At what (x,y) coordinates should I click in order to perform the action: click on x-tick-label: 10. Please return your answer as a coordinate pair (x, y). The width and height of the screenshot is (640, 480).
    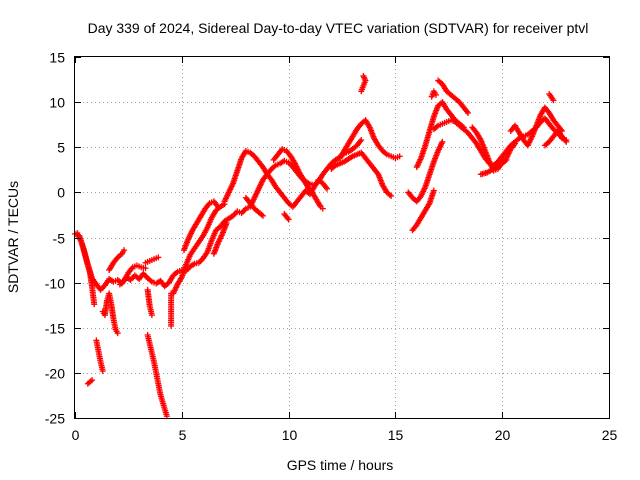
    Looking at the image, I should click on (290, 435).